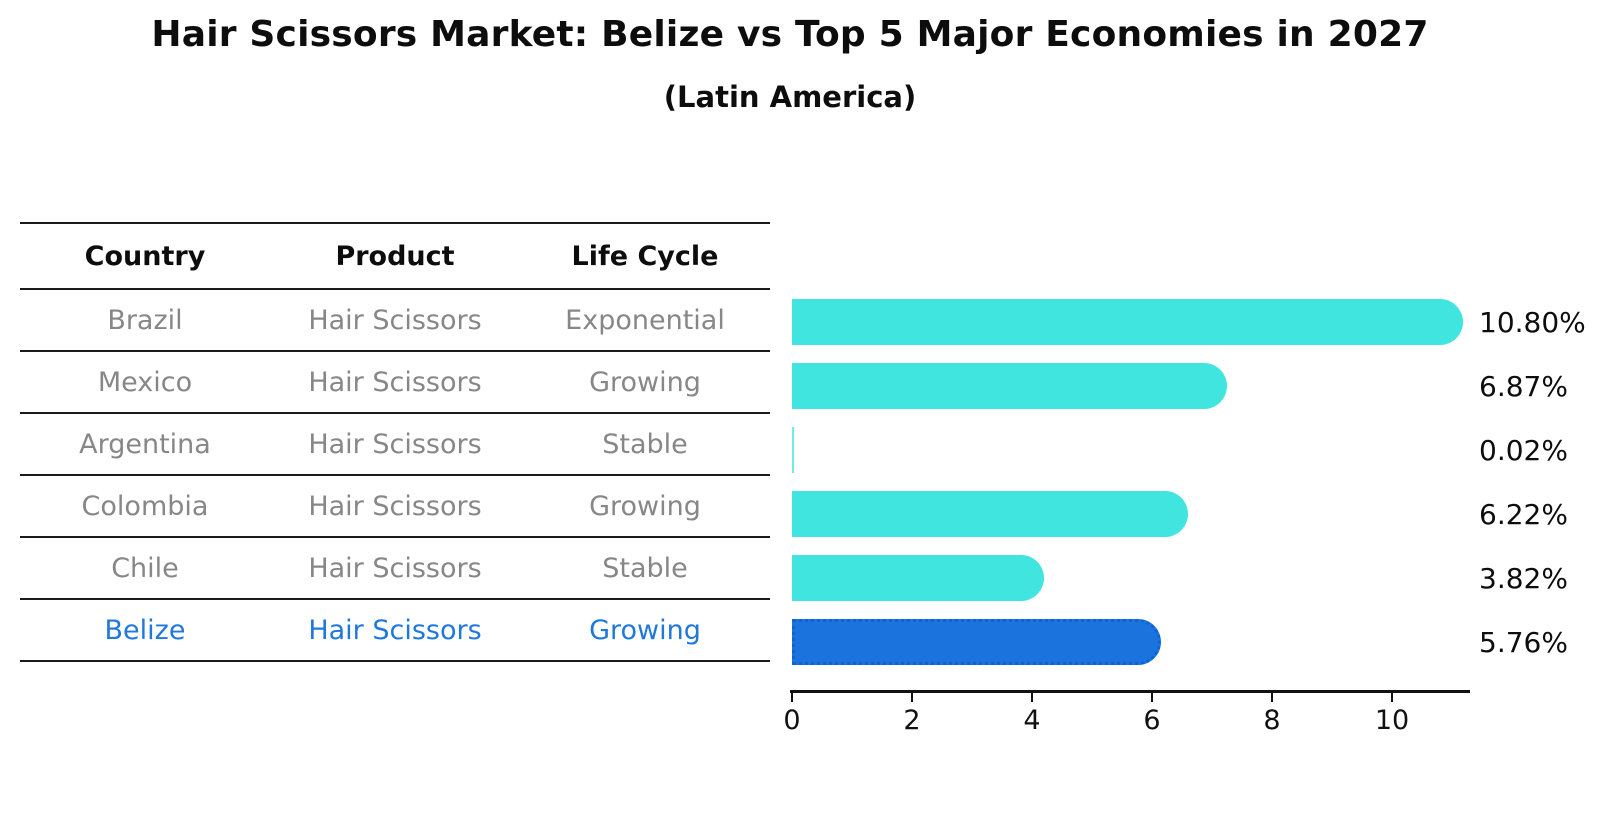  I want to click on column-header-product: Product, so click(395, 256).